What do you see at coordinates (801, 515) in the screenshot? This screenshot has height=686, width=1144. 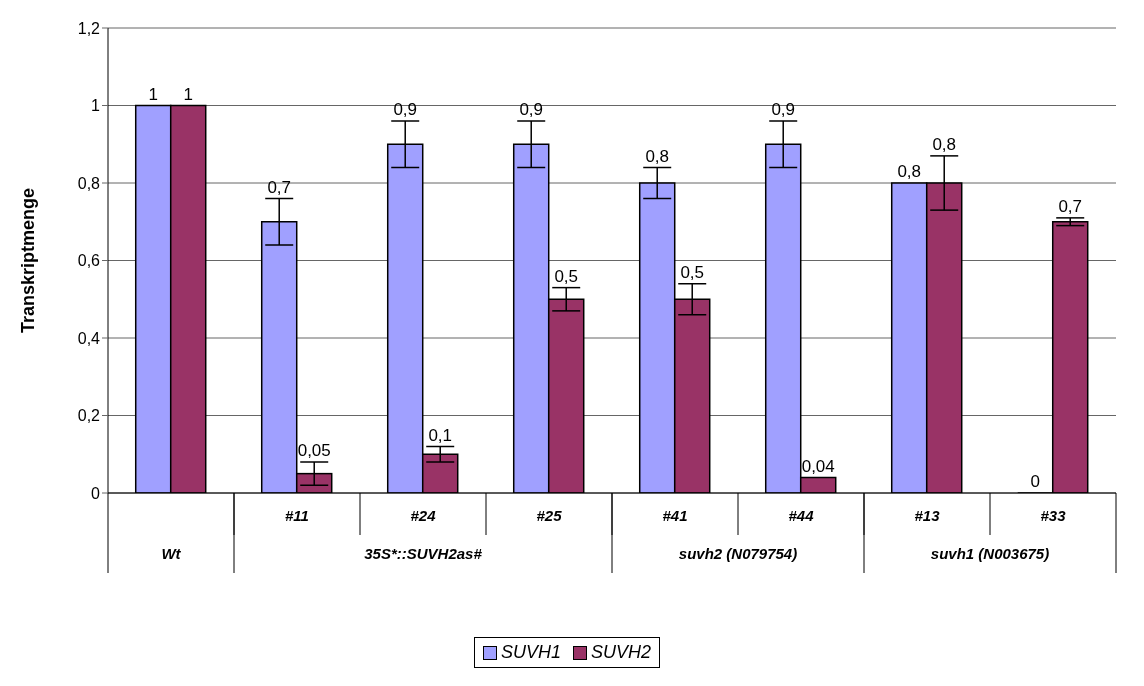 I see `x-tick-label: #44` at bounding box center [801, 515].